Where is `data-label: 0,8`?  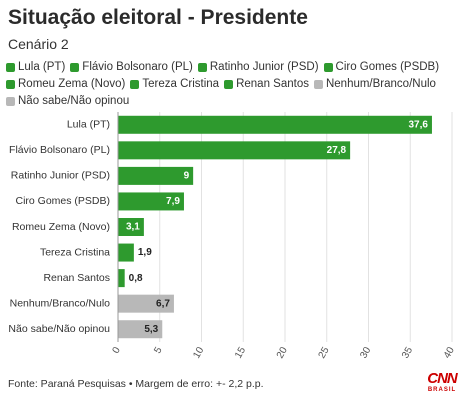
data-label: 0,8 is located at coordinates (136, 278).